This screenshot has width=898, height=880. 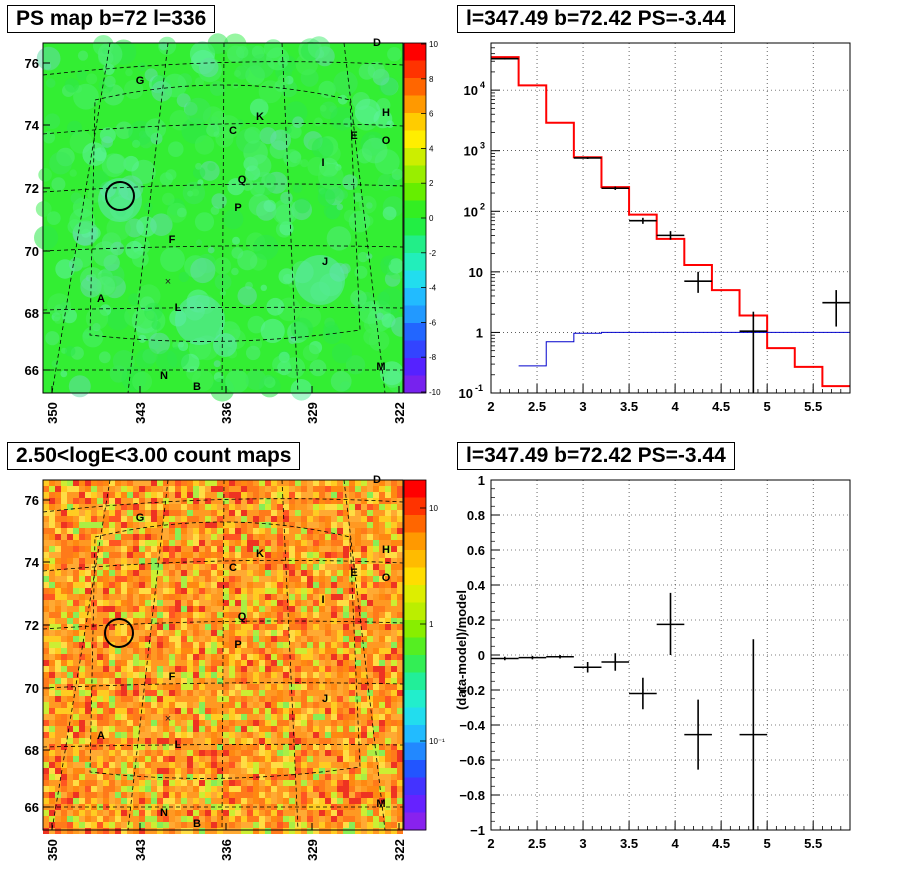 I want to click on survey-boundary, so click(x=225, y=650).